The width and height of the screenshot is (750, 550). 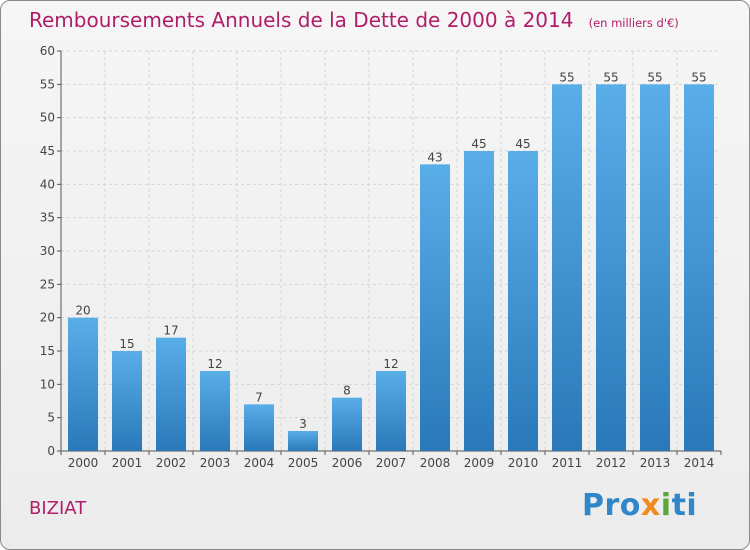 What do you see at coordinates (435, 308) in the screenshot?
I see `bar-2008` at bounding box center [435, 308].